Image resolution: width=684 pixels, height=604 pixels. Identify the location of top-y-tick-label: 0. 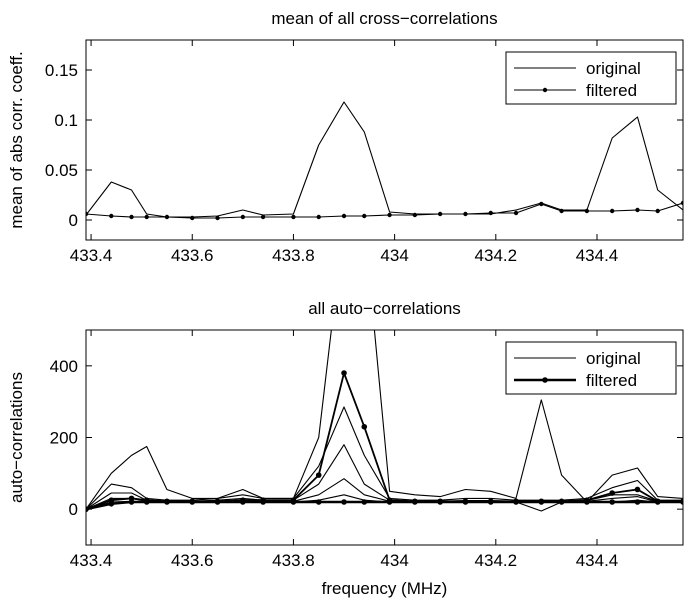
(73, 220).